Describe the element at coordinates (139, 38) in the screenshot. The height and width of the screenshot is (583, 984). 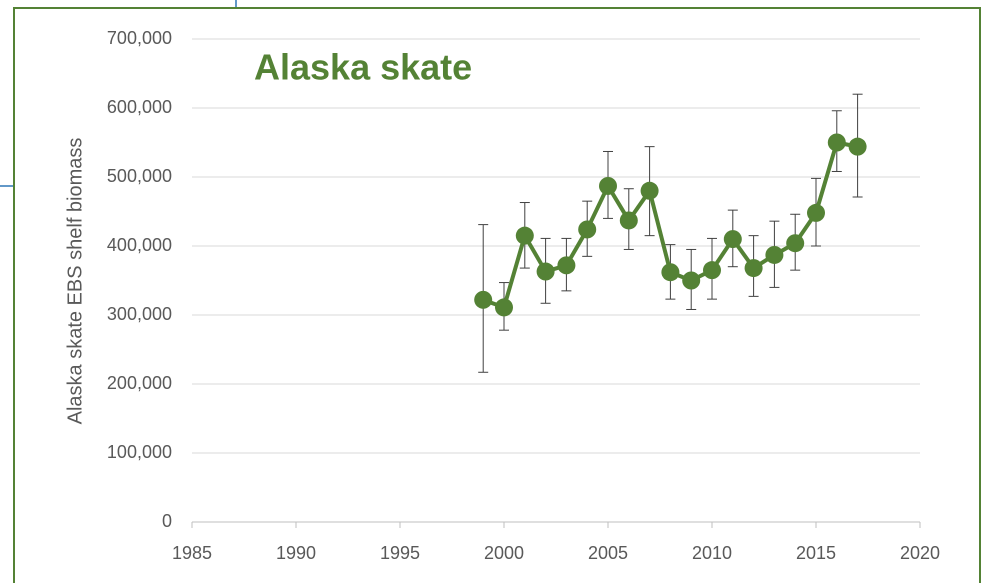
I see `y-tick-label: 700,000` at that location.